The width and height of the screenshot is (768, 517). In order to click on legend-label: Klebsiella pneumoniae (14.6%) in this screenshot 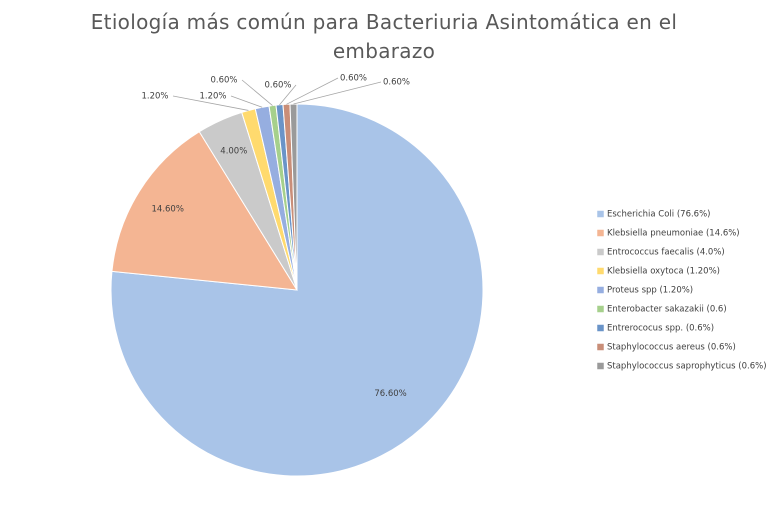, I will do `click(673, 234)`.